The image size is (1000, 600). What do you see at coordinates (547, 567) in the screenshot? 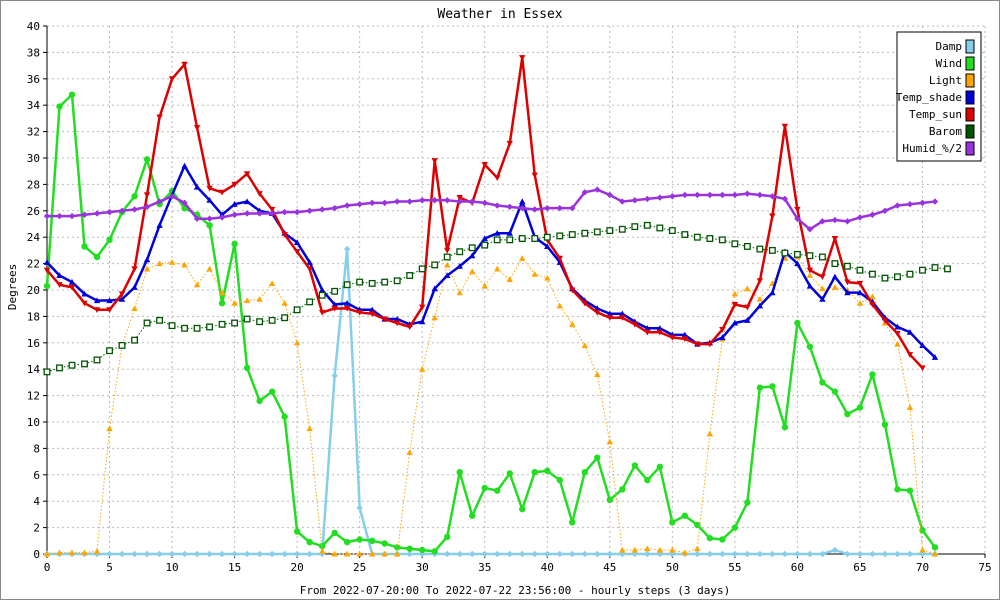
I see `x-tick-label: 40` at bounding box center [547, 567].